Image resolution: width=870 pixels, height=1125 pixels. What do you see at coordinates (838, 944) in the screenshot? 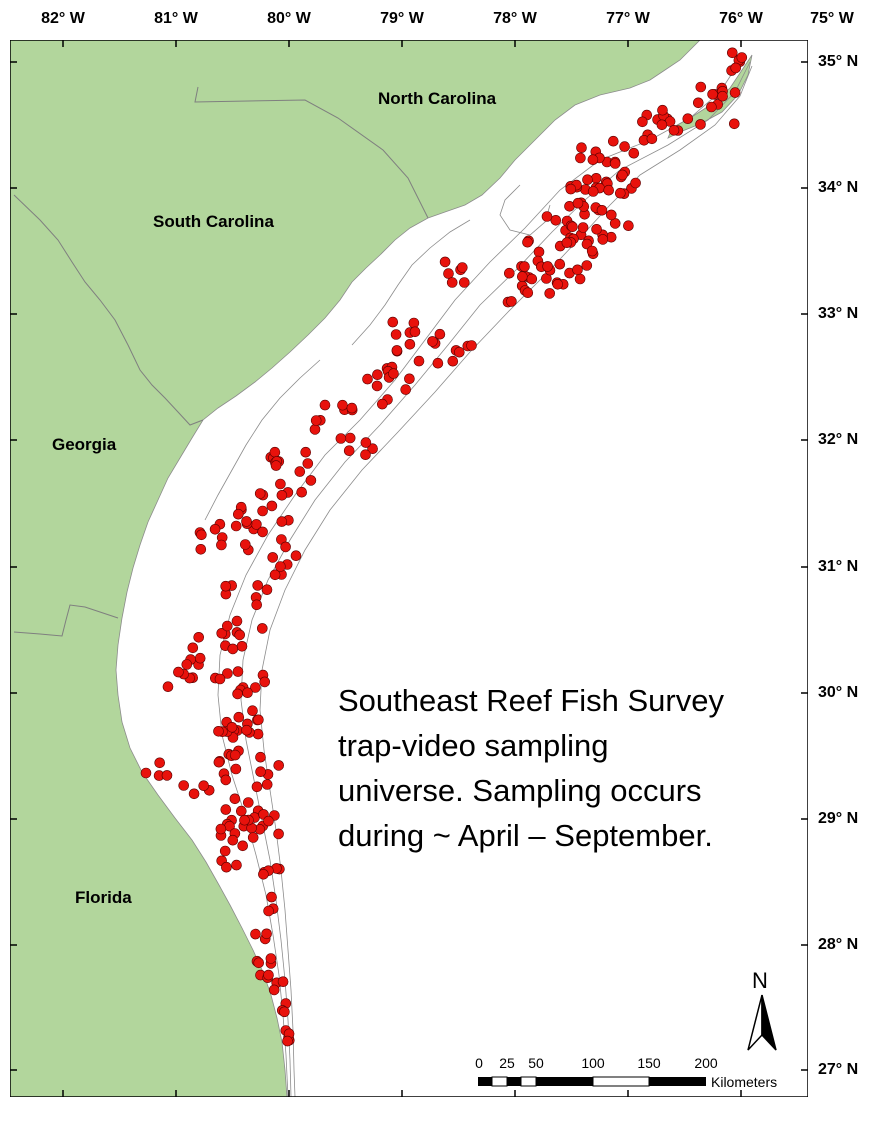
I see `lat-label-28n: 28° N` at bounding box center [838, 944].